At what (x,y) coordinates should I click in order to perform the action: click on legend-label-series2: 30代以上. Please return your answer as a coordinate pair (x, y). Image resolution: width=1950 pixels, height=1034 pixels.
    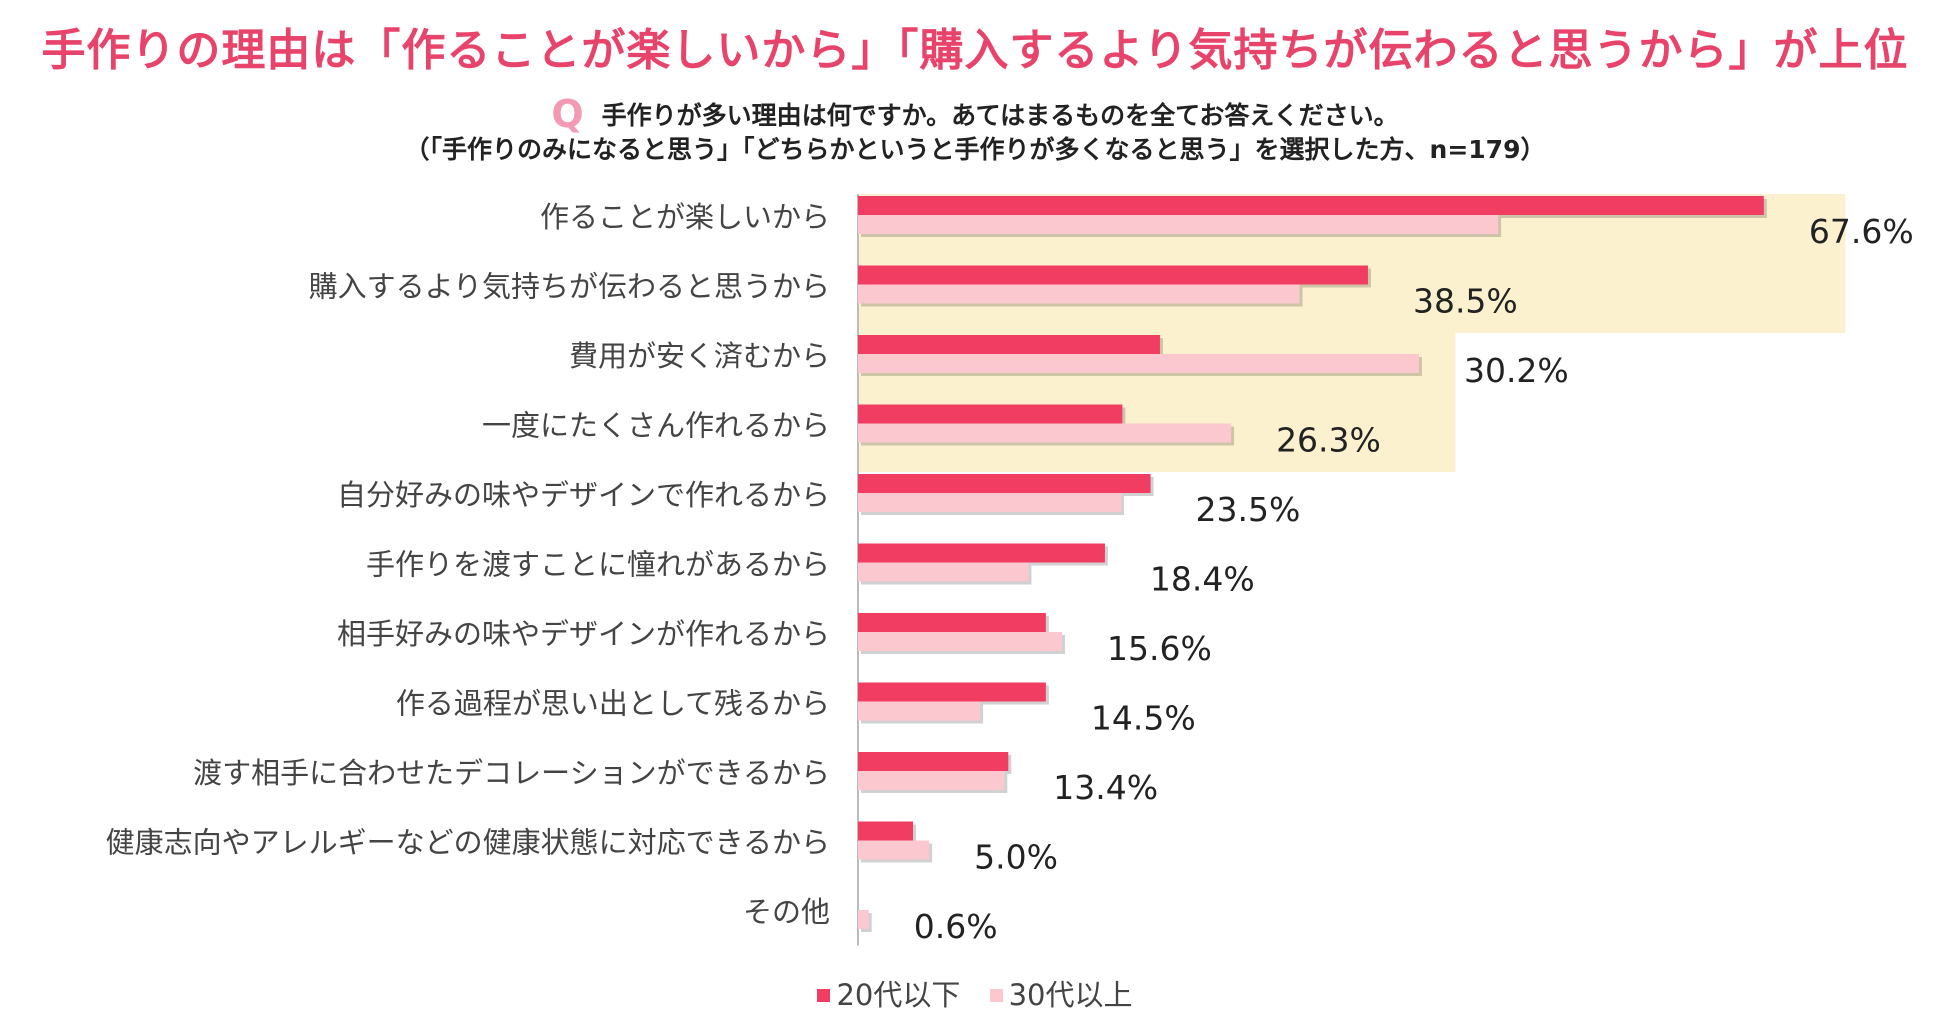
    Looking at the image, I should click on (1070, 995).